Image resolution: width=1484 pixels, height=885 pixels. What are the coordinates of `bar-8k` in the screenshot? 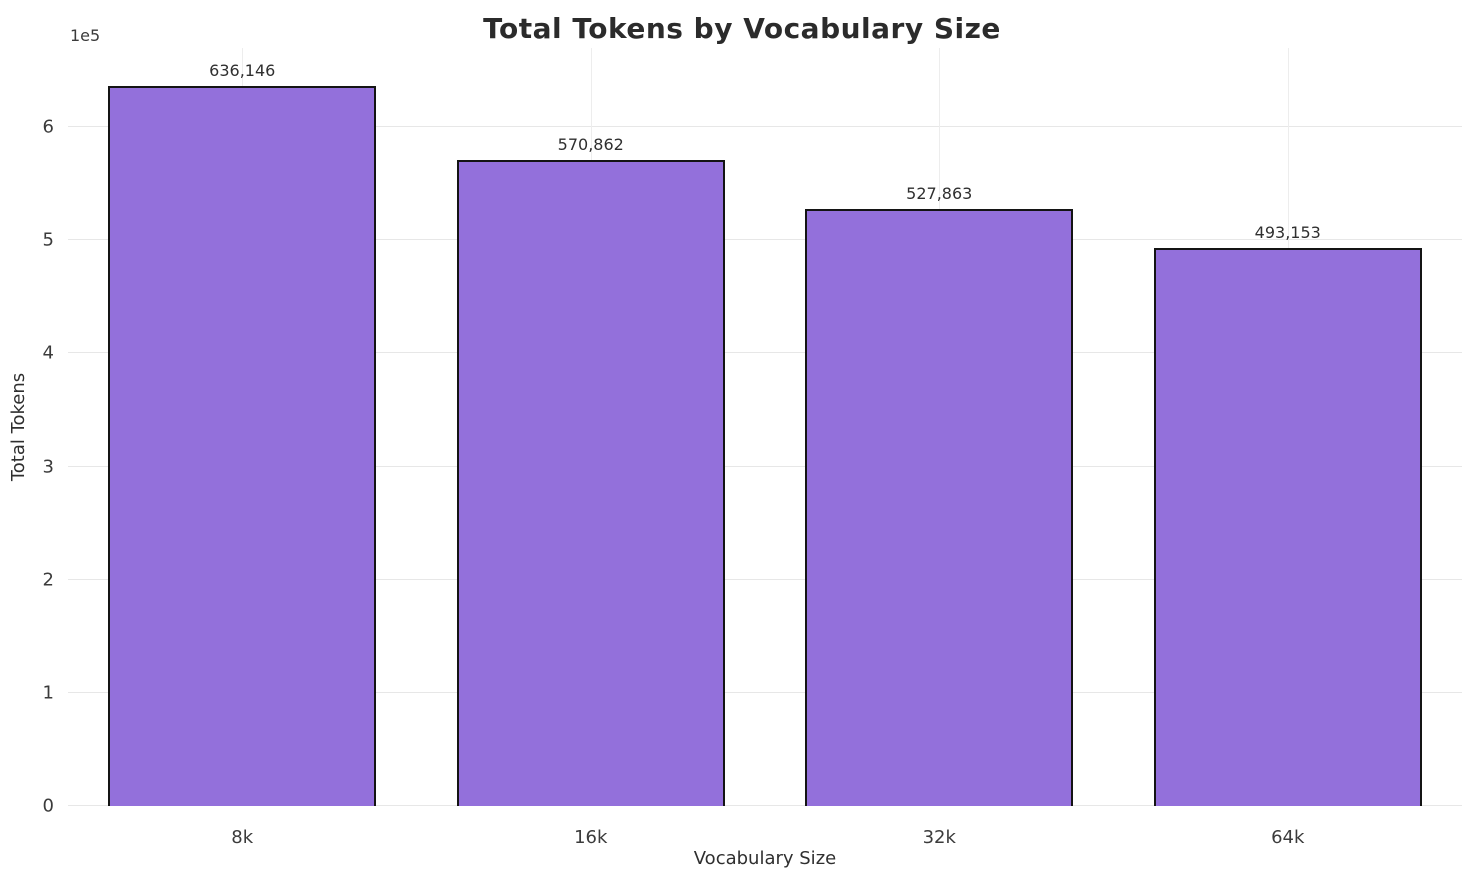 It's located at (242, 446).